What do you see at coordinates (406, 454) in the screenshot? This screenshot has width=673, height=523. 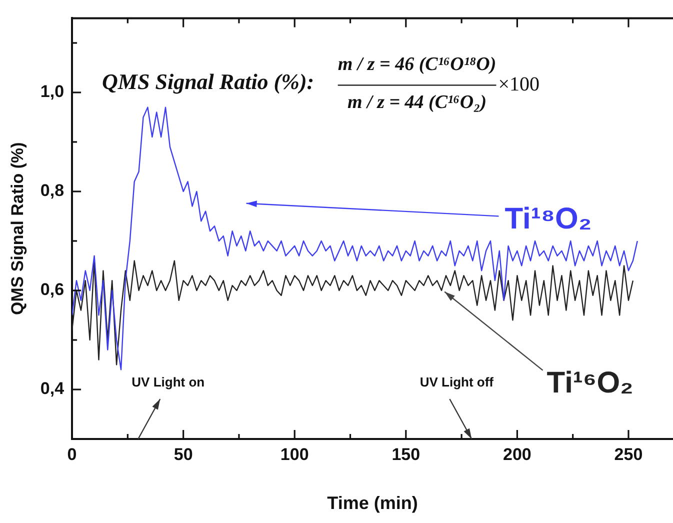 I see `x-tick-label: 150` at bounding box center [406, 454].